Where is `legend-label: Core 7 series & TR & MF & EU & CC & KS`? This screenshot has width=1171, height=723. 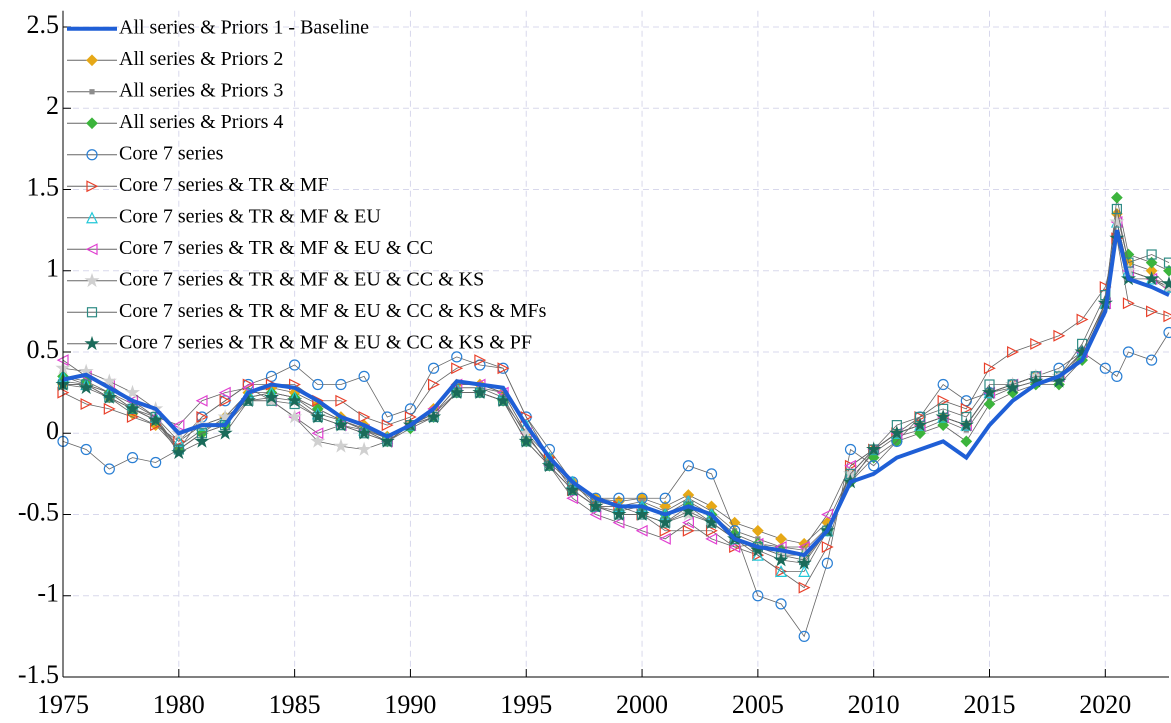 legend-label: Core 7 series & TR & MF & EU & CC & KS is located at coordinates (301, 279).